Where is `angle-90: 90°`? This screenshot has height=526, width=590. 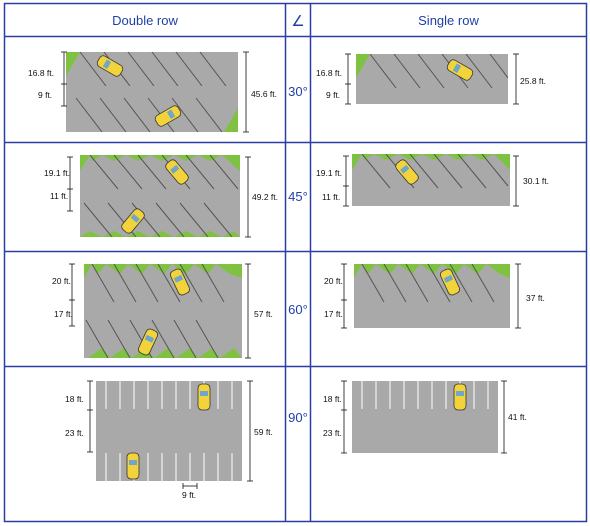
angle-90: 90° is located at coordinates (298, 417).